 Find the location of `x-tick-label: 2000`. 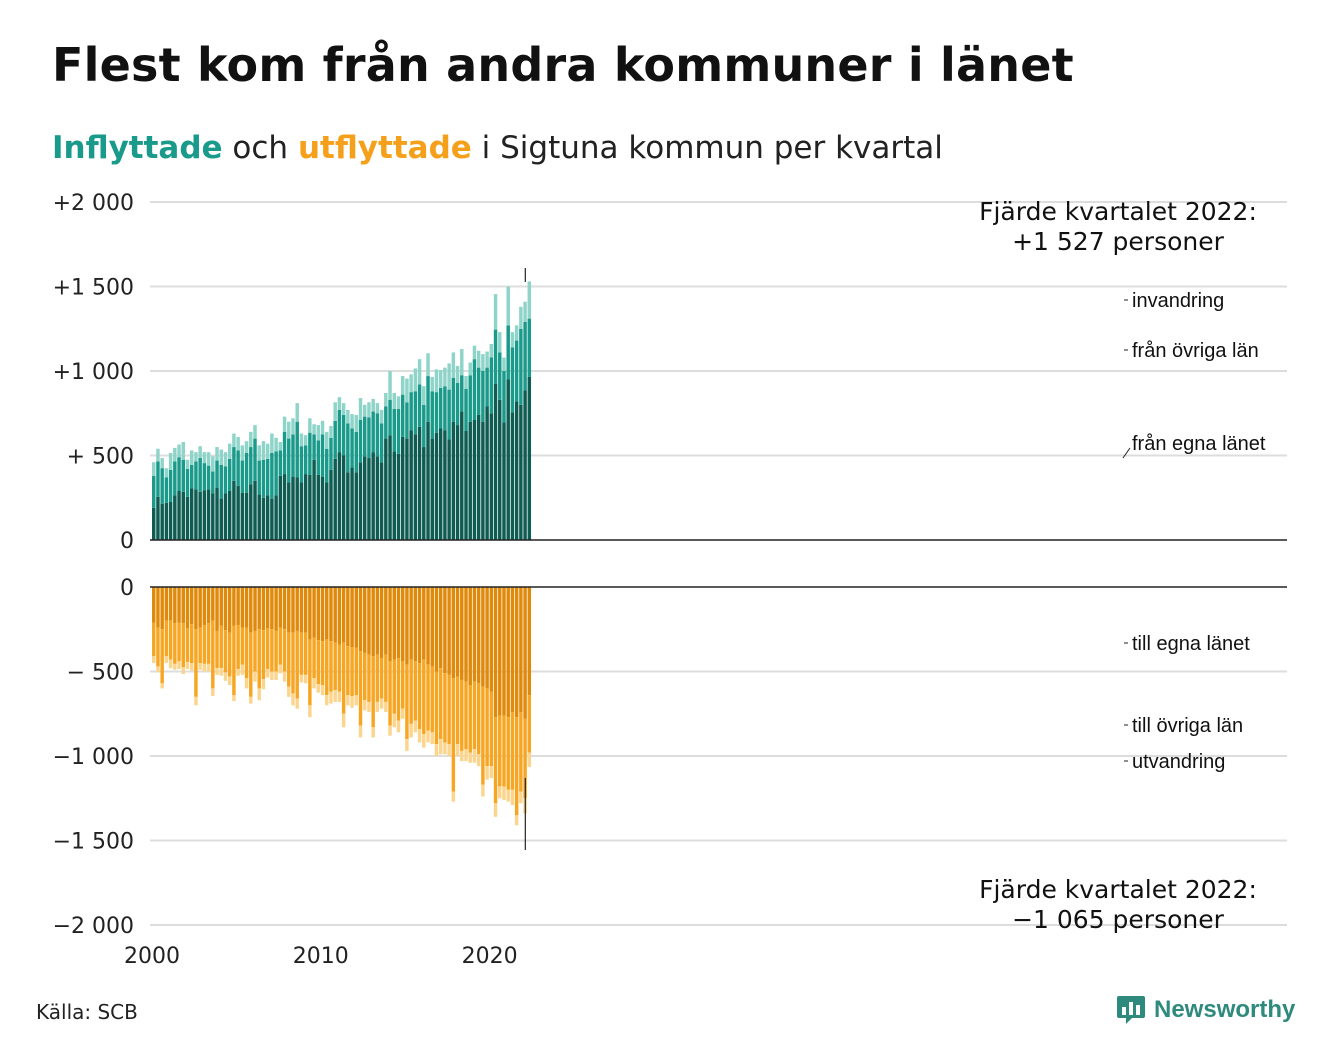

x-tick-label: 2000 is located at coordinates (152, 956).